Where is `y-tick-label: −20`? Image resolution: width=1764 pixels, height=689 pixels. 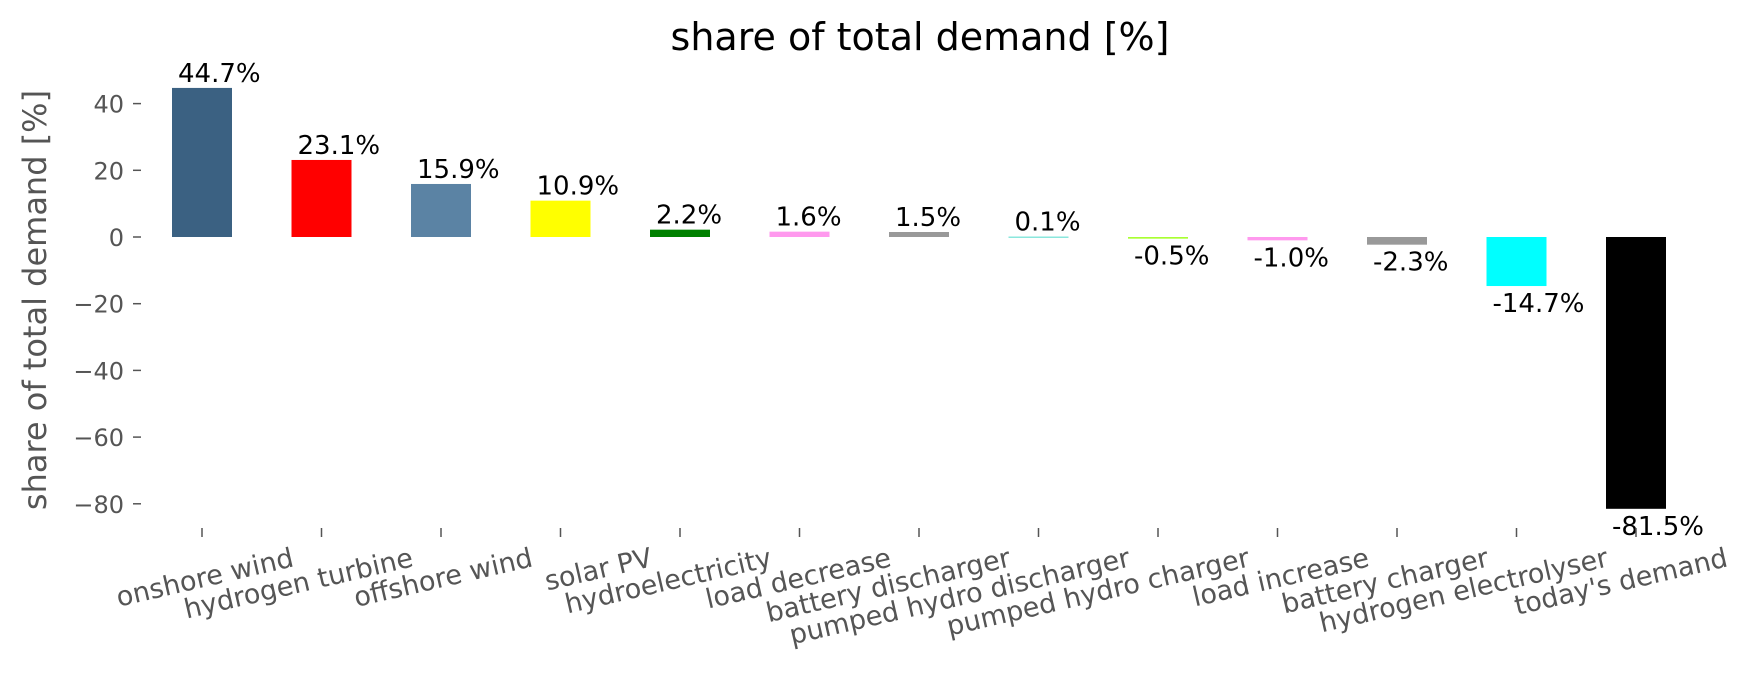
y-tick-label: −20 is located at coordinates (98, 305).